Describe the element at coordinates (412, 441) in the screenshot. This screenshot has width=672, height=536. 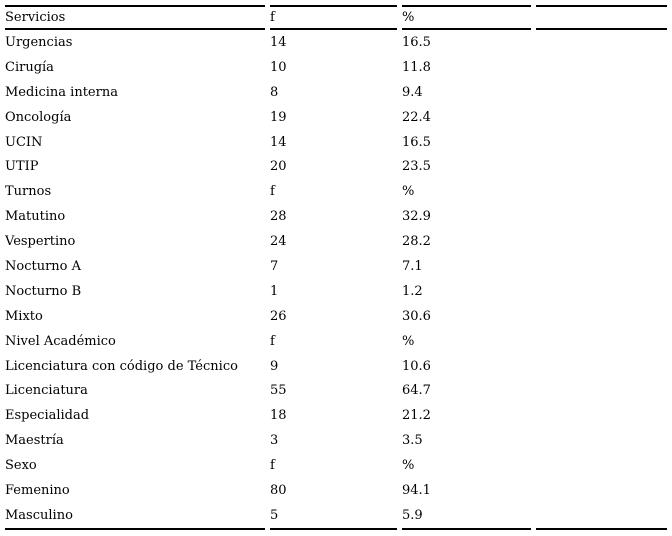
I see `row-percent-cell: 3.5` at that location.